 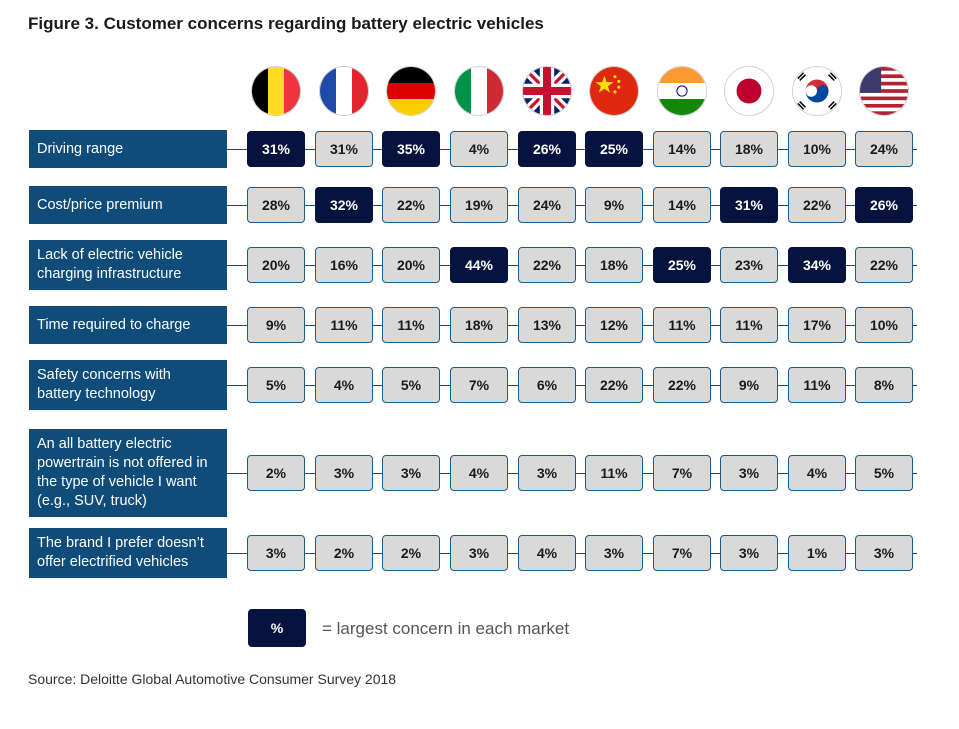 I want to click on belgium-flag-icon, so click(x=276, y=91).